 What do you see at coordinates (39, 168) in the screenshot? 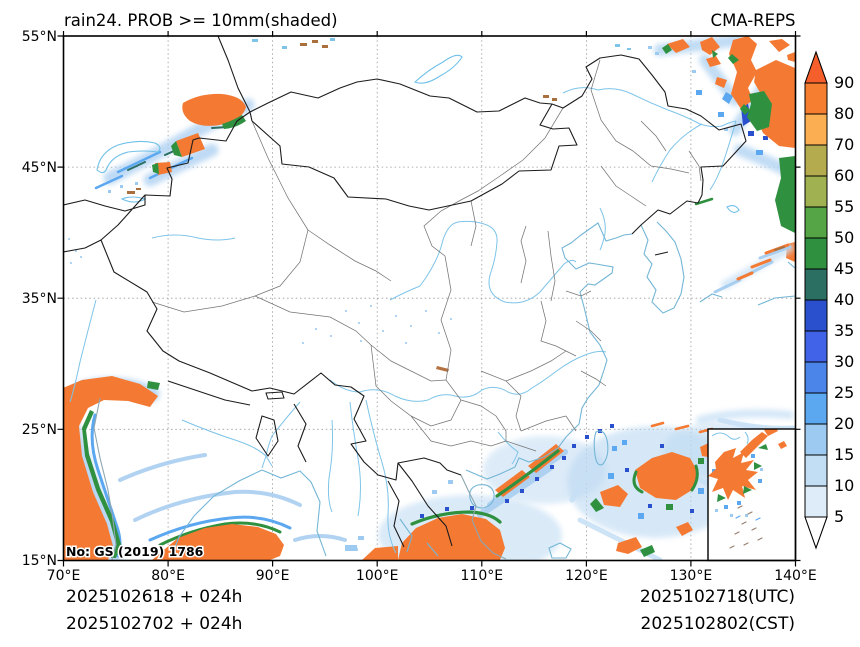
I see `lat-tick-label: 45°N` at bounding box center [39, 168].